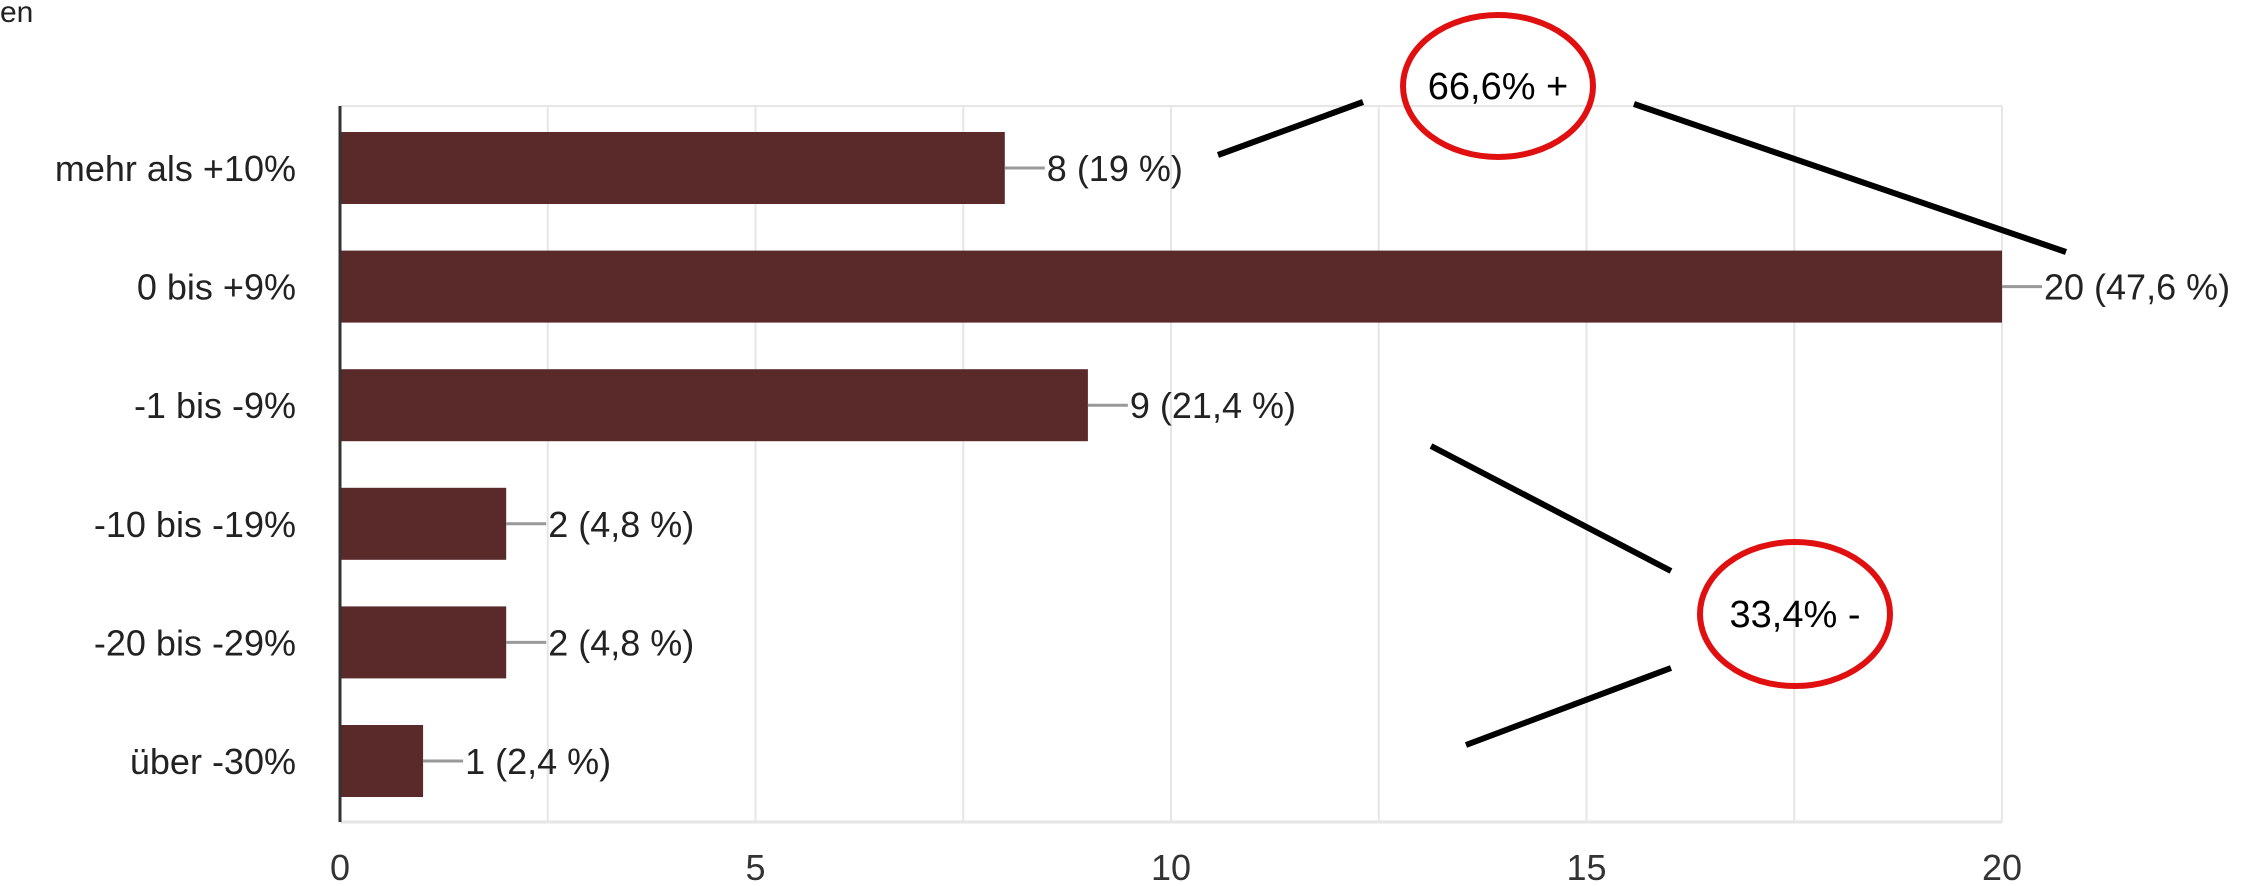  Describe the element at coordinates (1586, 866) in the screenshot. I see `x-tick-label: 15` at that location.